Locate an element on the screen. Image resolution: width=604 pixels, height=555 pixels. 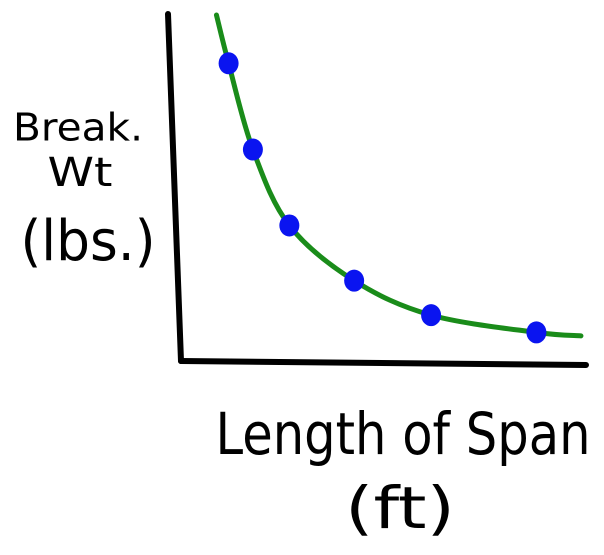
y-label: Break. is located at coordinates (78, 128).